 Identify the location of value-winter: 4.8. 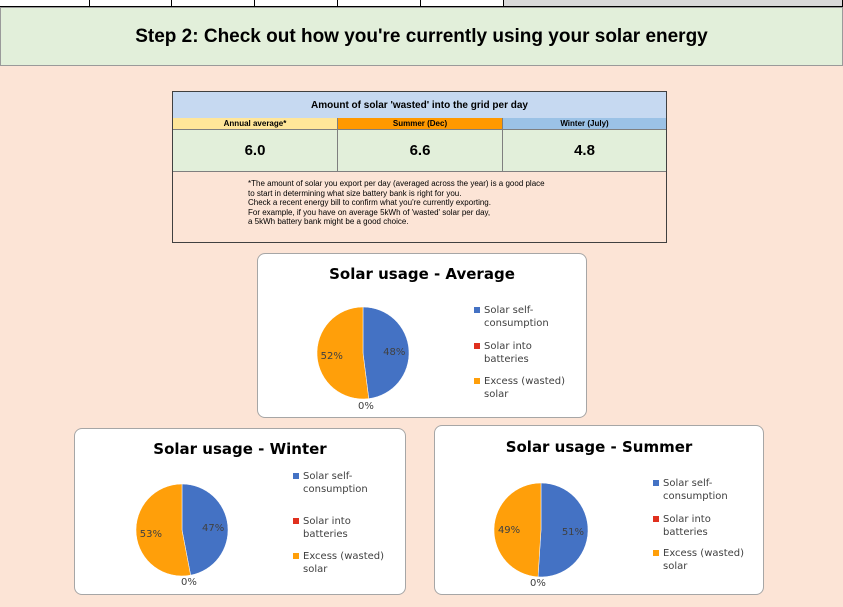
(584, 151).